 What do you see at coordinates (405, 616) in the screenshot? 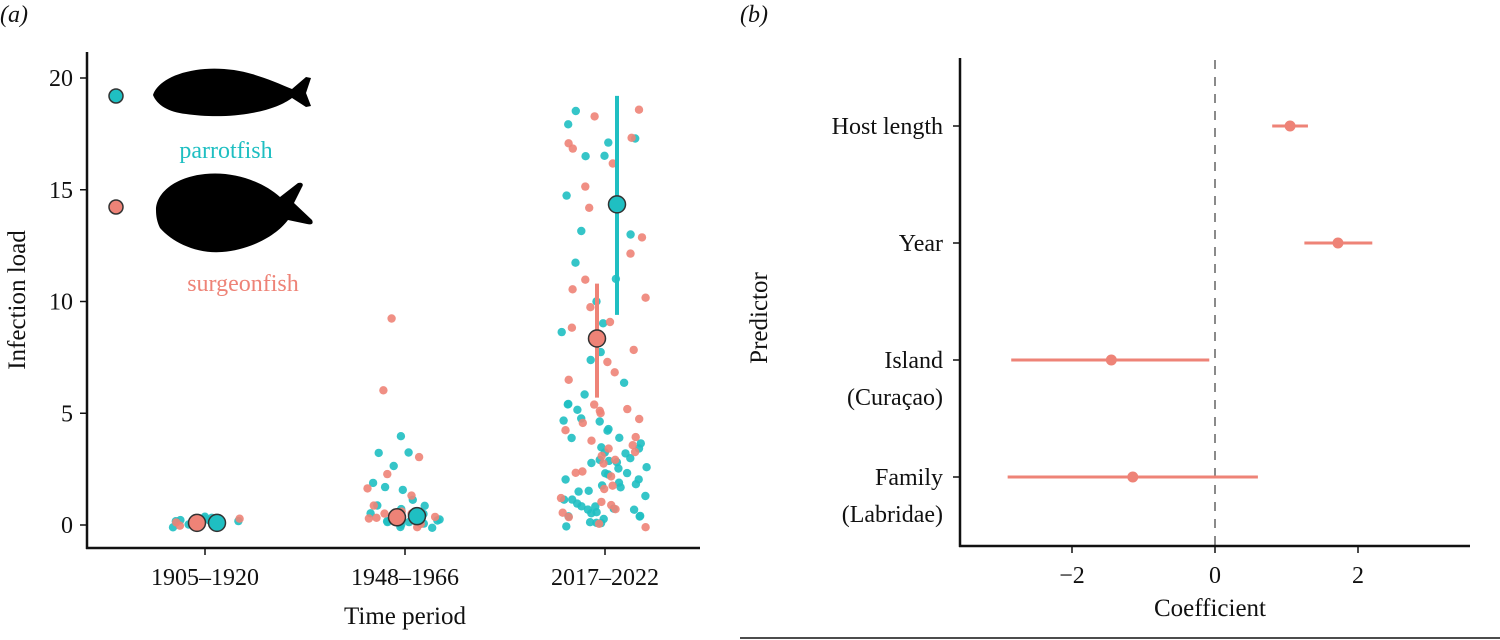
I see `x-axis-title: Time period` at bounding box center [405, 616].